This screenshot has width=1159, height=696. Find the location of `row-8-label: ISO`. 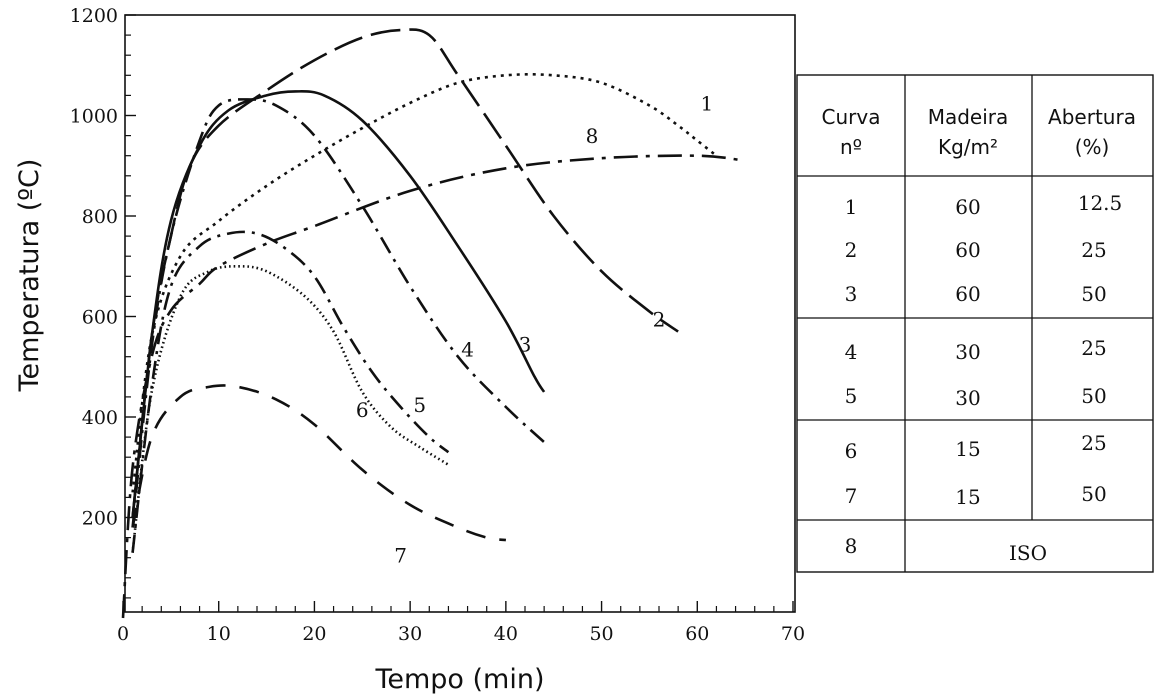

row-8-label: ISO is located at coordinates (1028, 553).